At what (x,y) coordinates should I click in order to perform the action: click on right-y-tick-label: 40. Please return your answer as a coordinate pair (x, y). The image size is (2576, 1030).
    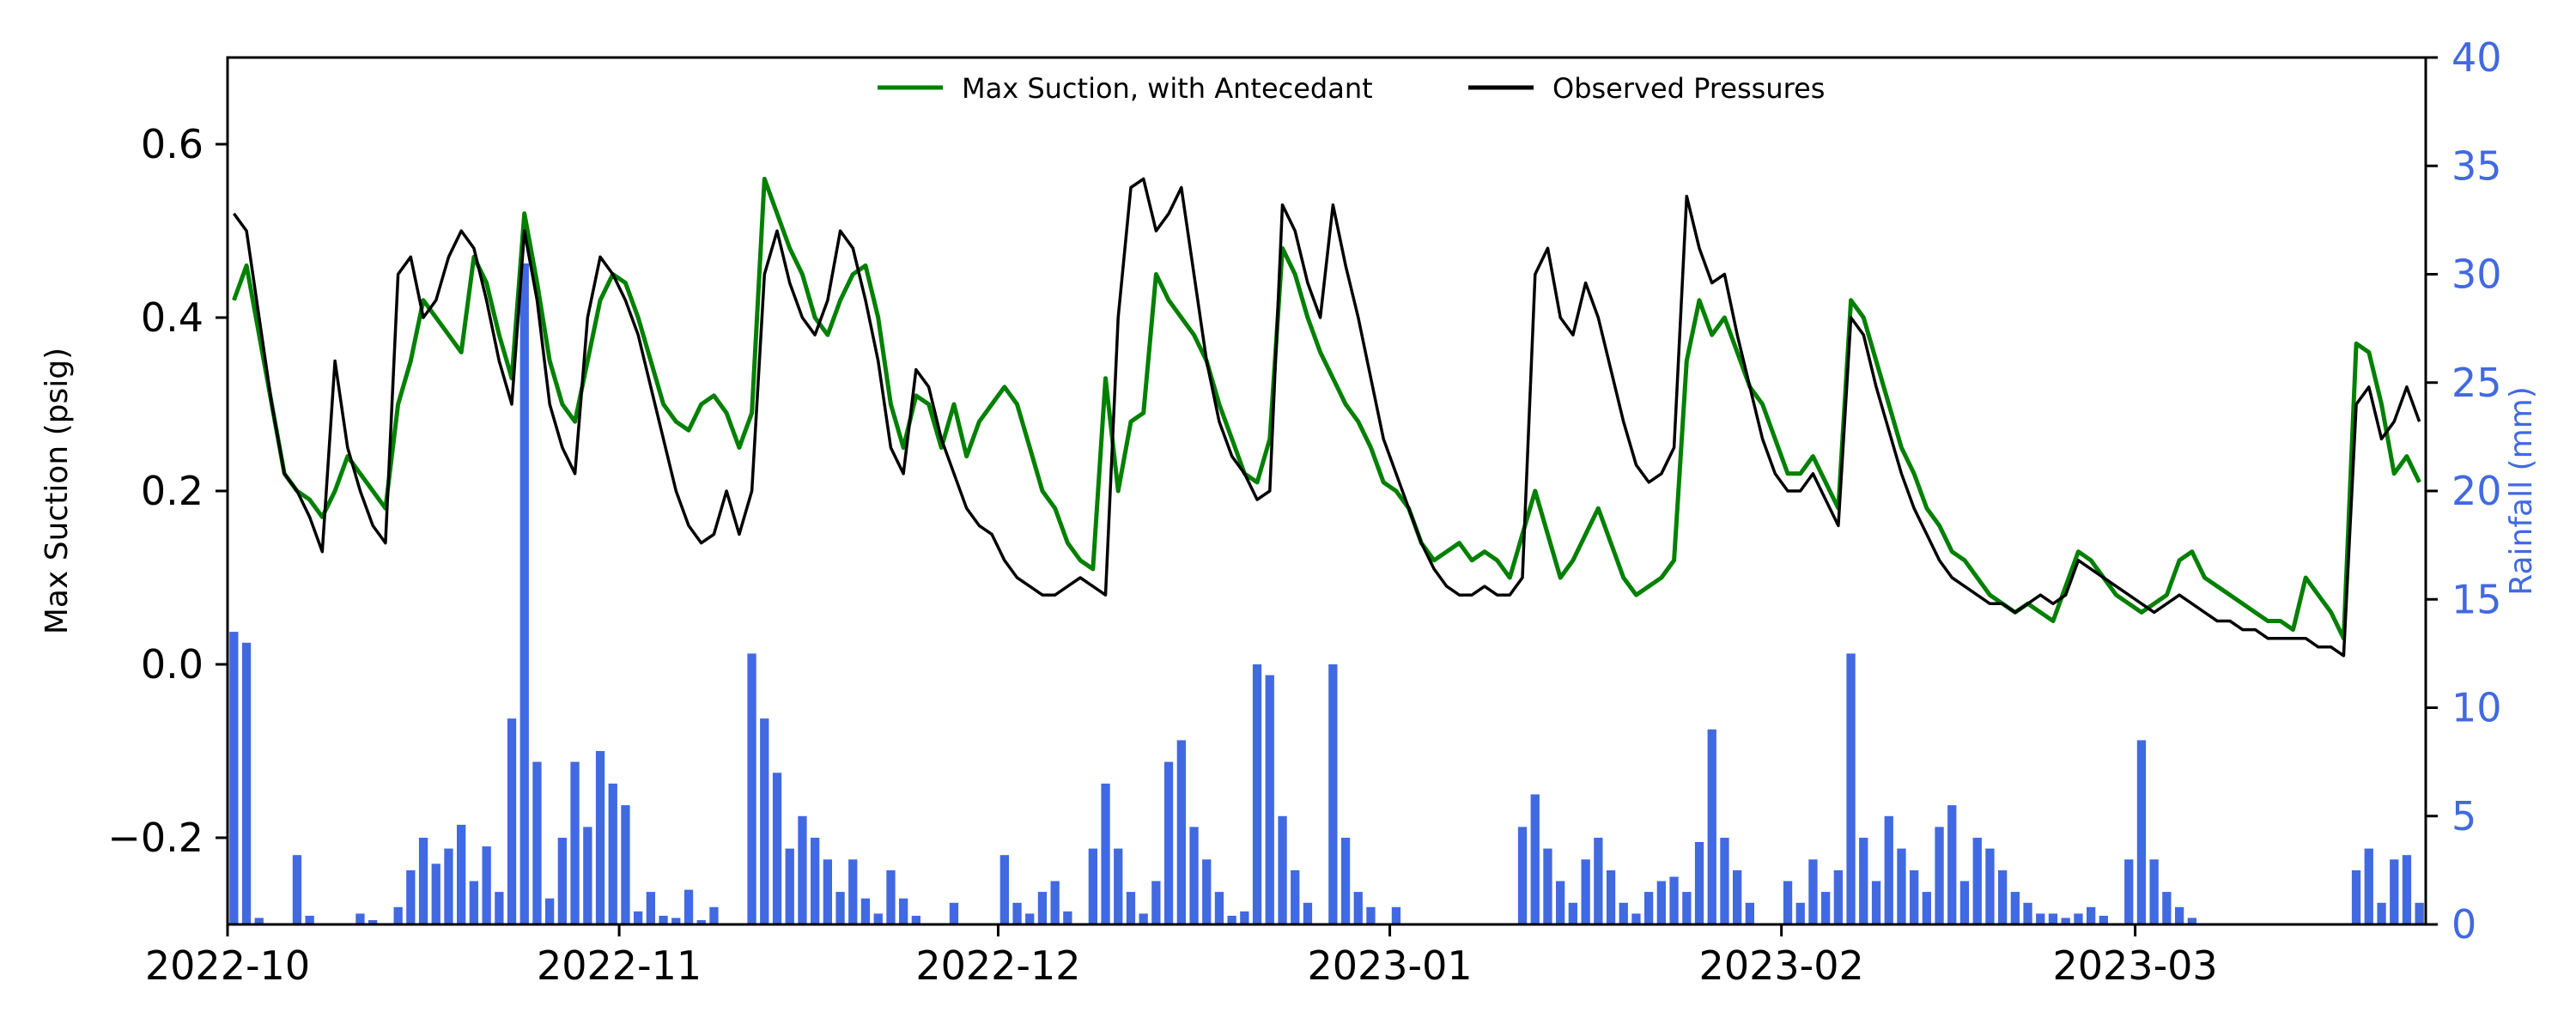
    Looking at the image, I should click on (2477, 57).